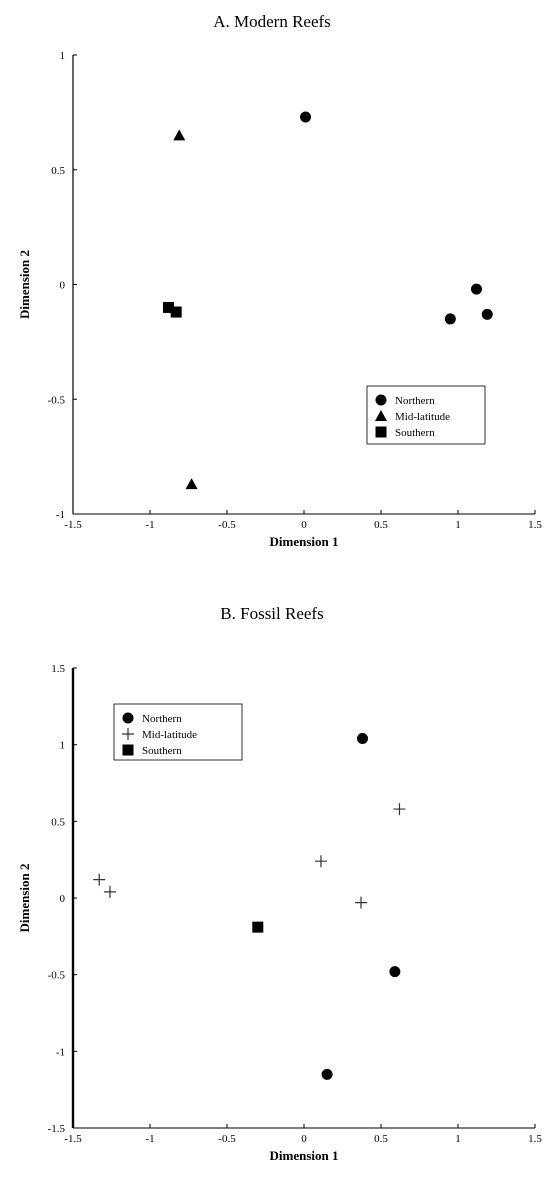 Image resolution: width=544 pixels, height=1184 pixels. Describe the element at coordinates (272, 613) in the screenshot. I see `chart-title: B. Fossil Reefs` at that location.